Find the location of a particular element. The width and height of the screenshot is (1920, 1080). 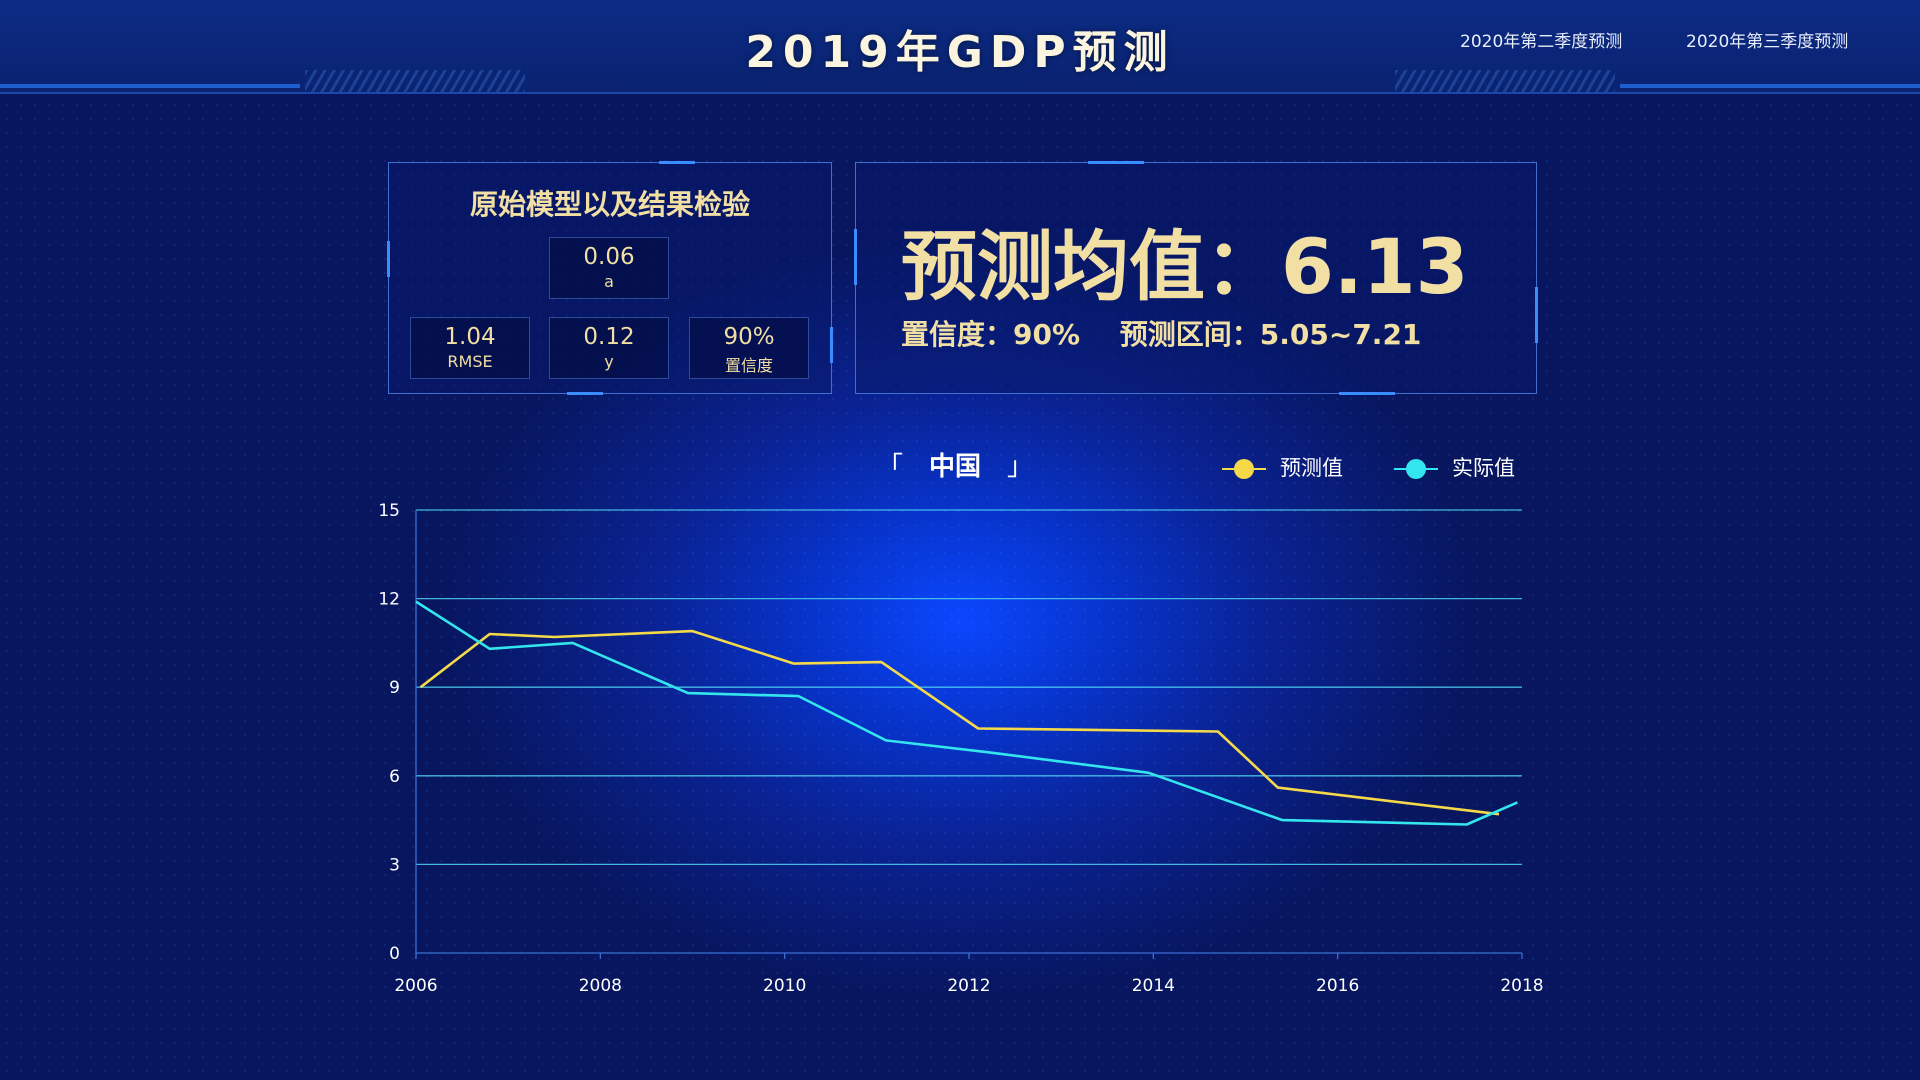

x-tick-label-2014: 2014 is located at coordinates (1153, 986).